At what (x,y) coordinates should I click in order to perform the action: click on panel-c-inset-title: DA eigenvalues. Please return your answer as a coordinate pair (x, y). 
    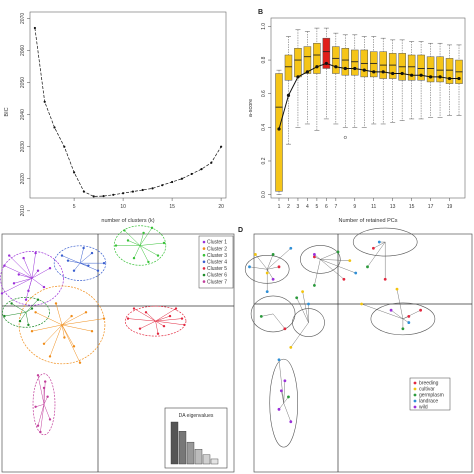
    Looking at the image, I should click on (196, 416).